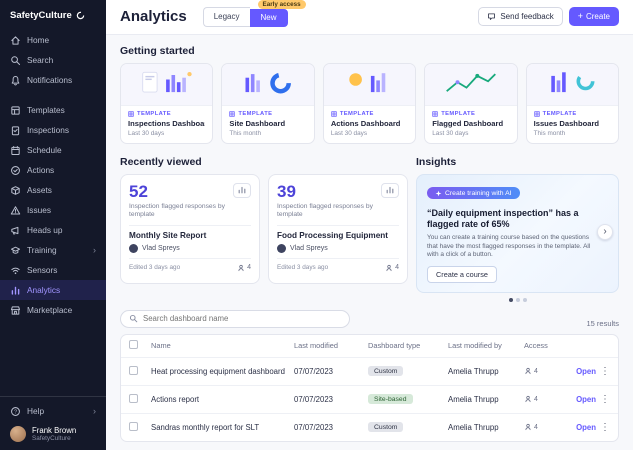 The width and height of the screenshot is (633, 450). I want to click on card-title: Inspections Dashboard, so click(167, 123).